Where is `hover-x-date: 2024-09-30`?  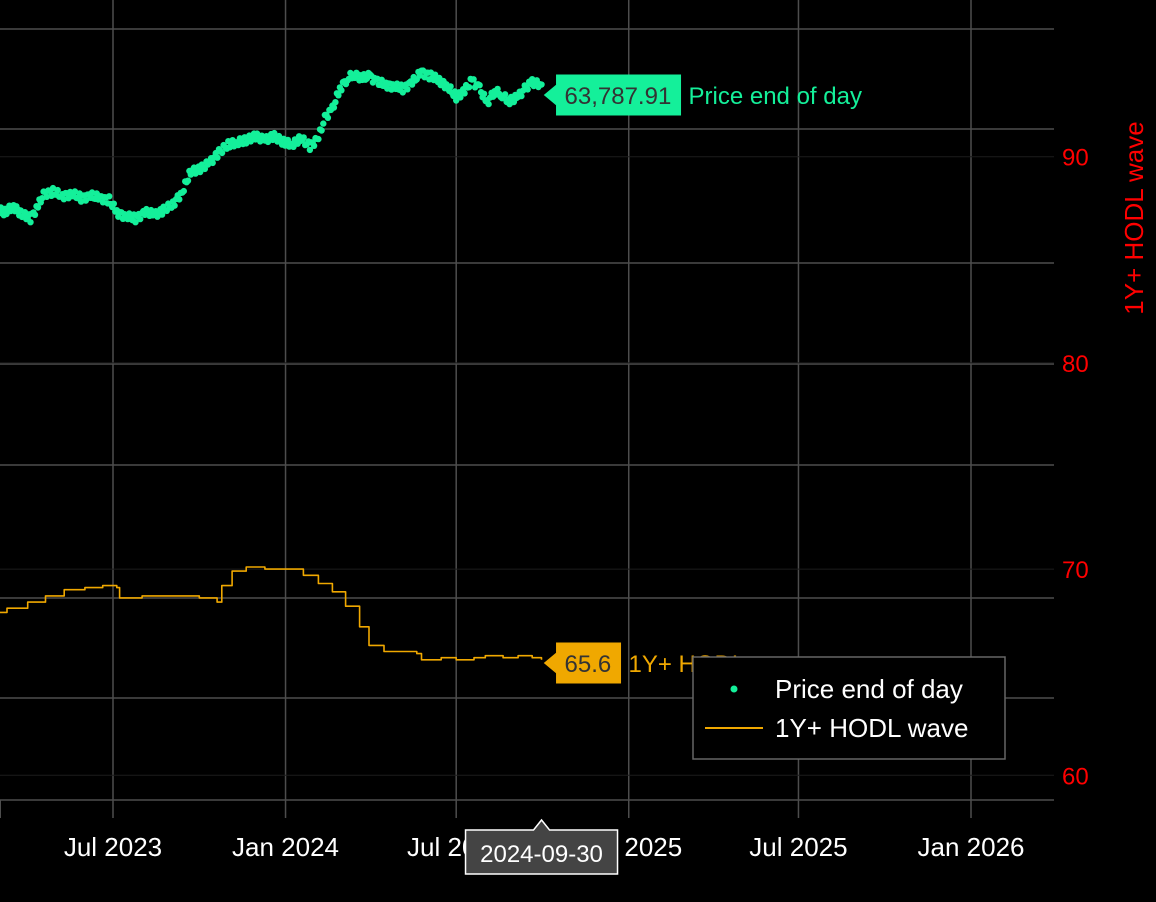 hover-x-date: 2024-09-30 is located at coordinates (541, 854).